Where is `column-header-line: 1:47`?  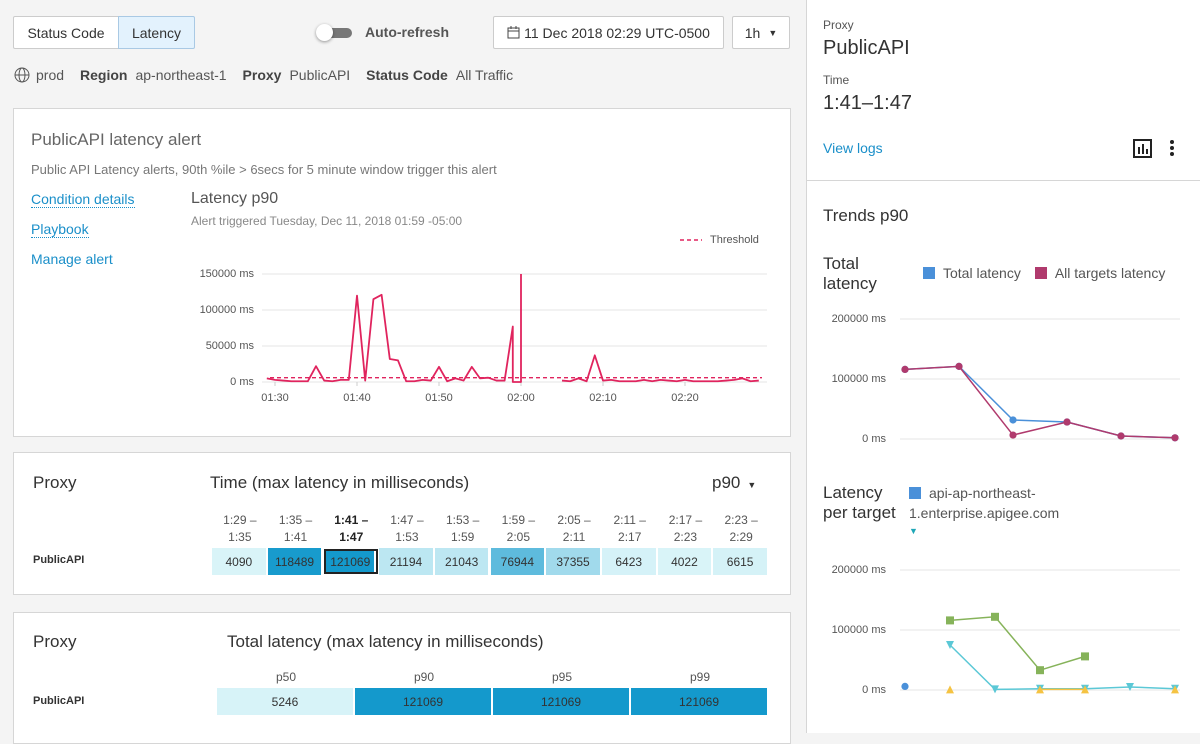 column-header-line: 1:47 is located at coordinates (351, 537).